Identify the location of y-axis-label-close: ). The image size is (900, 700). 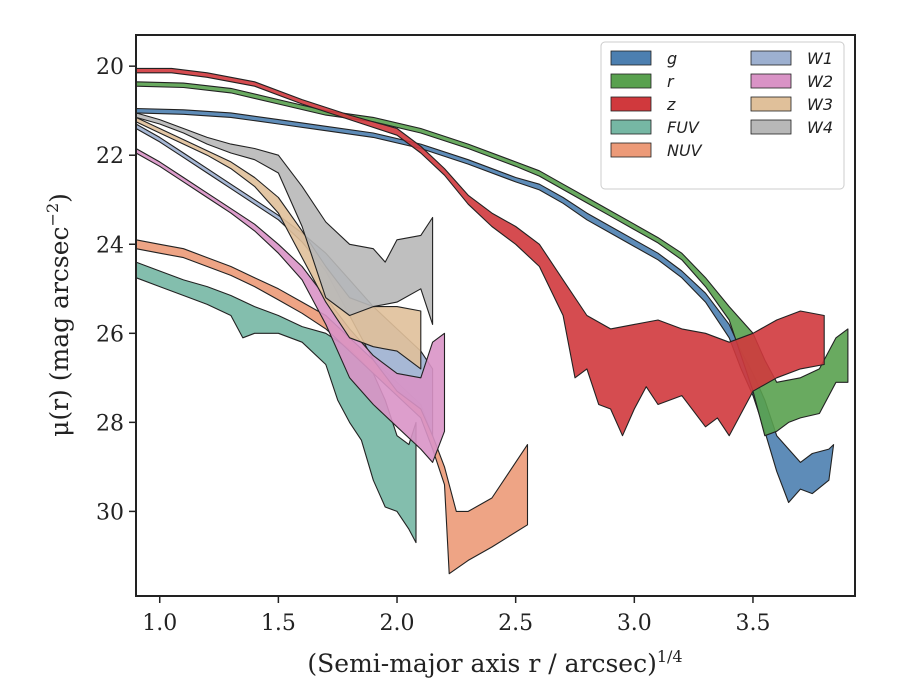
(59, 198).